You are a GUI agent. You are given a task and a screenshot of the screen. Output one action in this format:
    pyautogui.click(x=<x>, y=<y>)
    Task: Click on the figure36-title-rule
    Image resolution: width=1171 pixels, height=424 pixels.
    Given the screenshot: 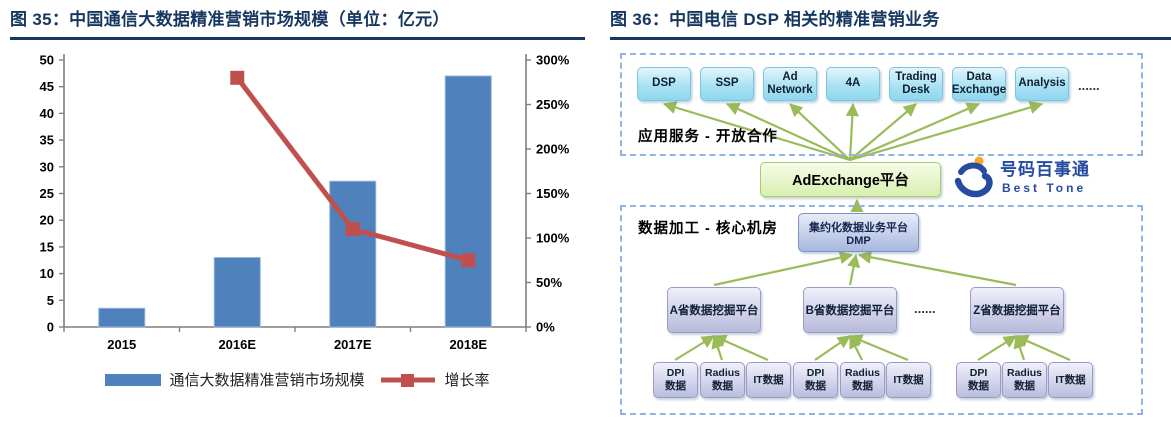 What is the action you would take?
    pyautogui.click(x=890, y=38)
    